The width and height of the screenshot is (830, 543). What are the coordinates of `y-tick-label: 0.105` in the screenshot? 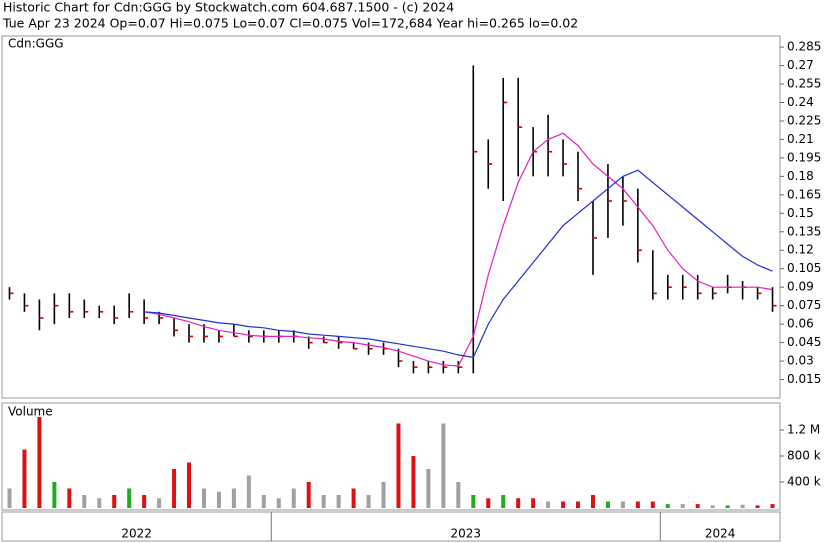 It's located at (804, 268).